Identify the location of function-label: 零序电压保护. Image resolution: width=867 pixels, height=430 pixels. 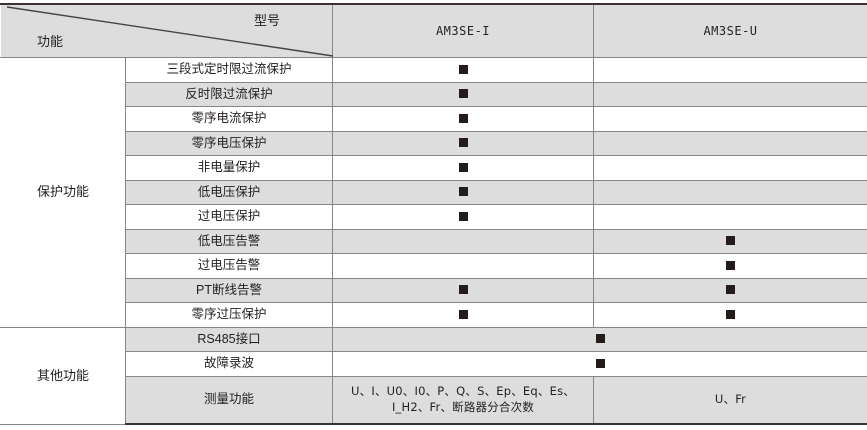
(229, 143).